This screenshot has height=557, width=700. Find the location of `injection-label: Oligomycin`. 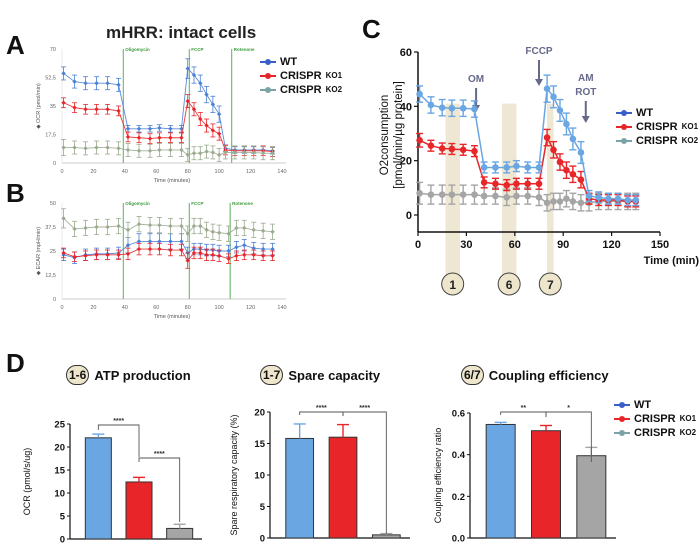

injection-label: Oligomycin is located at coordinates (137, 49).